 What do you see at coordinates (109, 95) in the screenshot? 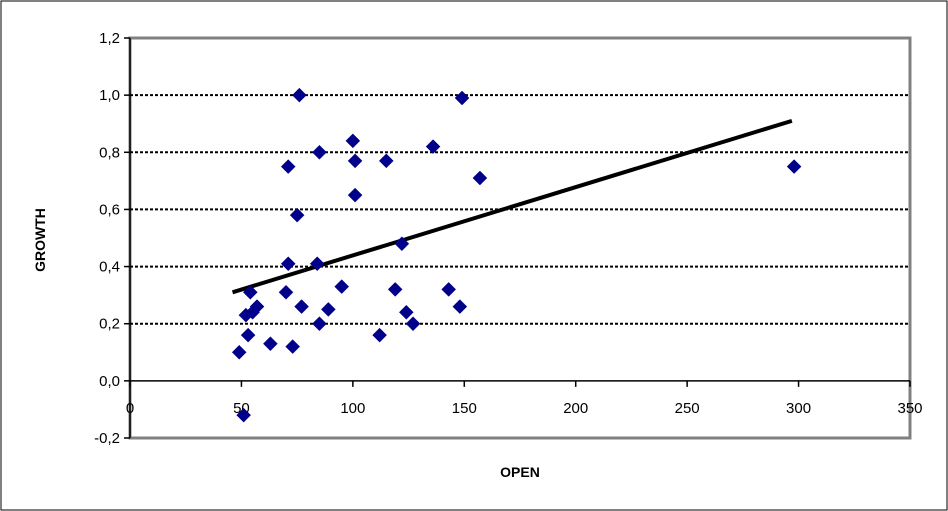
I see `y-tick-label: 1,0` at bounding box center [109, 95].